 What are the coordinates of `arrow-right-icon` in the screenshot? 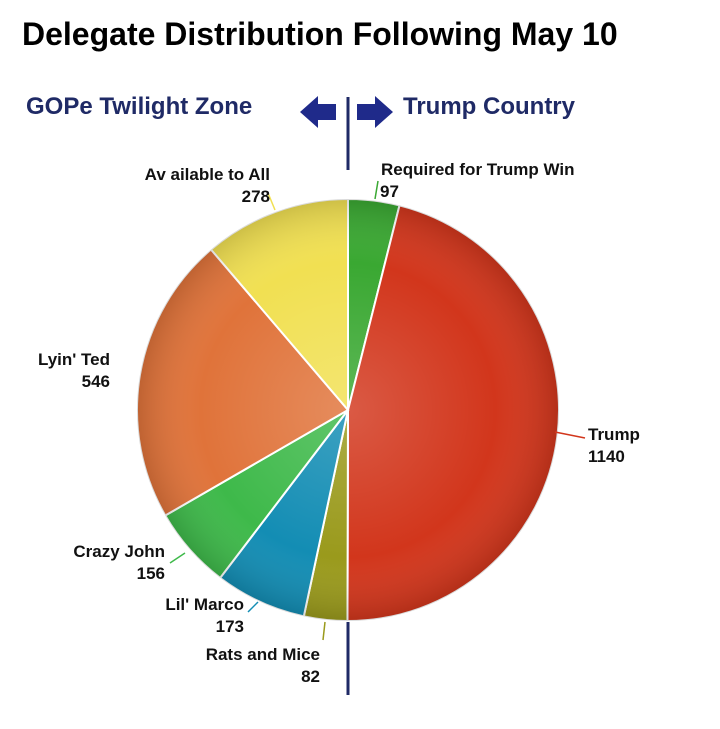 It's located at (375, 112).